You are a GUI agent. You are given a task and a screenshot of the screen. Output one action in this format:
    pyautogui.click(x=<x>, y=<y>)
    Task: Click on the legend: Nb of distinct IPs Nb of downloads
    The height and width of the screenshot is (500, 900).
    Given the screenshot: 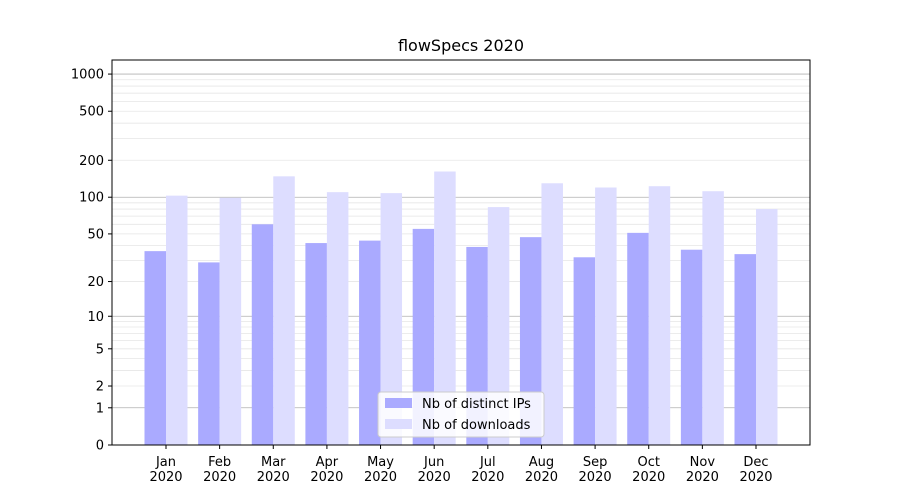 What is the action you would take?
    pyautogui.click(x=461, y=414)
    